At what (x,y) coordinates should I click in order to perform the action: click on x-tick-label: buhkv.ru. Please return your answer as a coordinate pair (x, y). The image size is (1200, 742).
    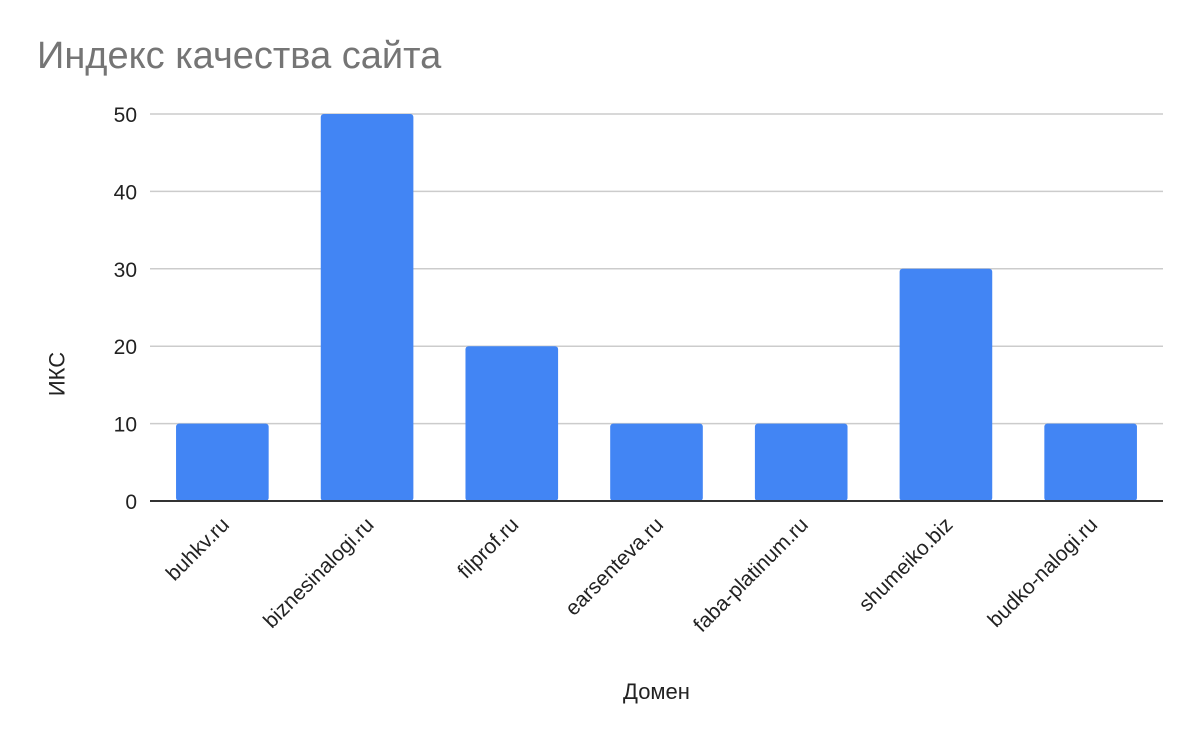
    Looking at the image, I should click on (198, 549).